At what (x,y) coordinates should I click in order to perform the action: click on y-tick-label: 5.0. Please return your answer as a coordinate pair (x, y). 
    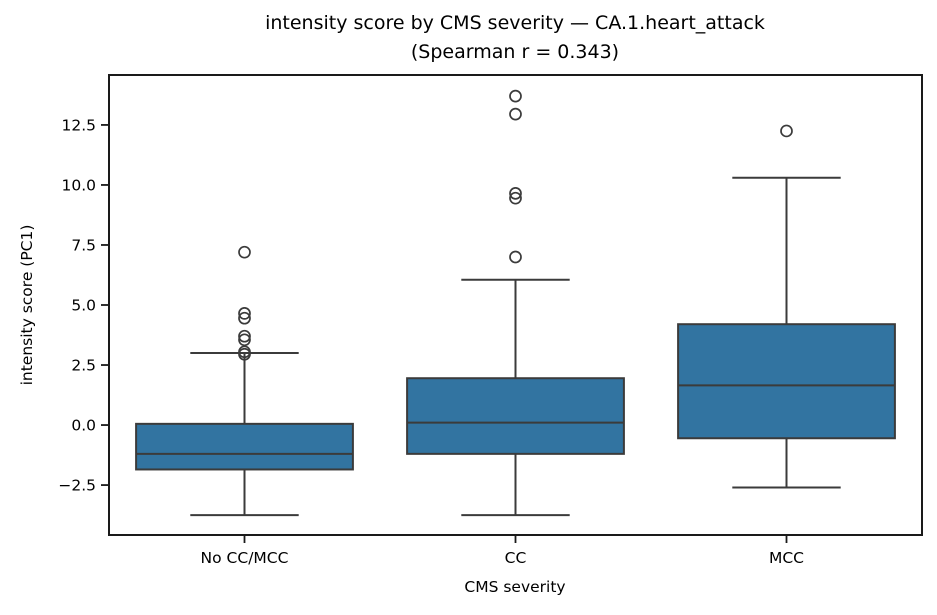
    Looking at the image, I should click on (83, 306).